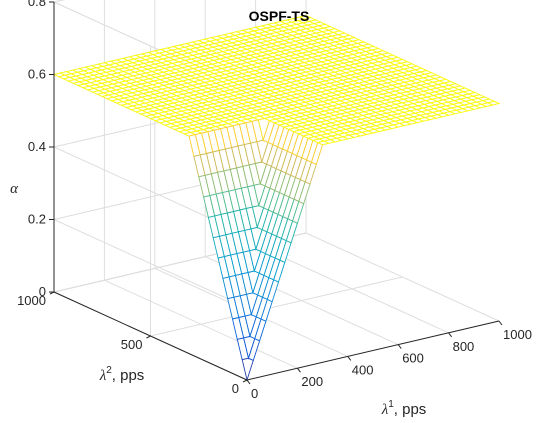 The image size is (550, 423). I want to click on z-axis-symbol: α, so click(14, 189).